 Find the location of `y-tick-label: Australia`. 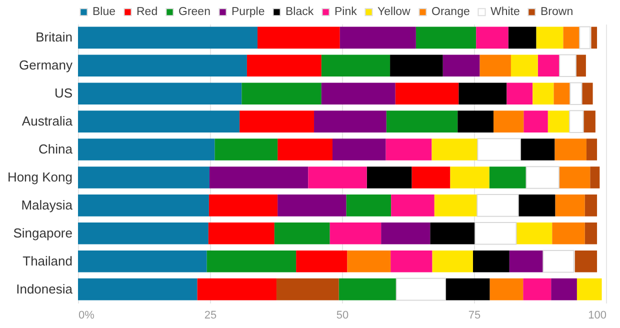

y-tick-label: Australia is located at coordinates (48, 121).